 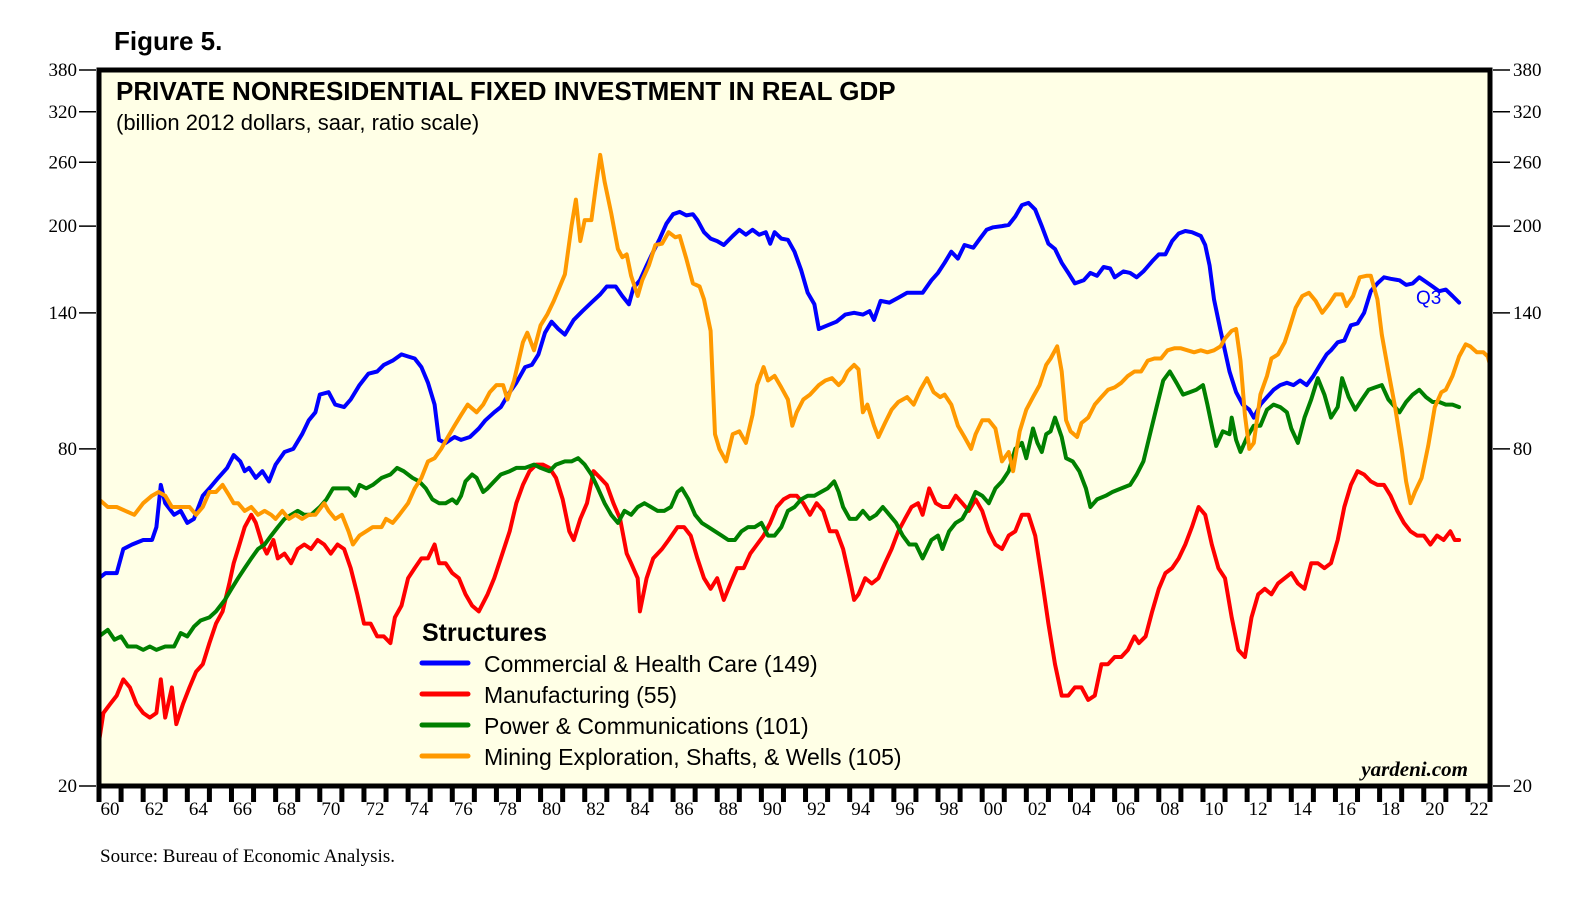 I want to click on x-tick-label: 82, so click(x=595, y=809).